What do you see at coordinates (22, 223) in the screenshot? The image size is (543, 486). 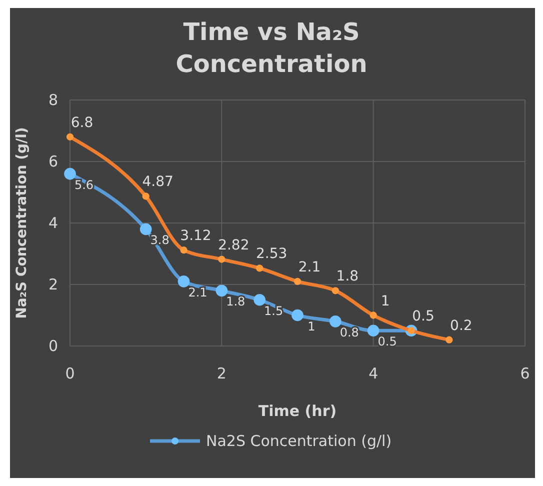 I see `y-axis-title: Na₂S Concentration (g/l)` at bounding box center [22, 223].